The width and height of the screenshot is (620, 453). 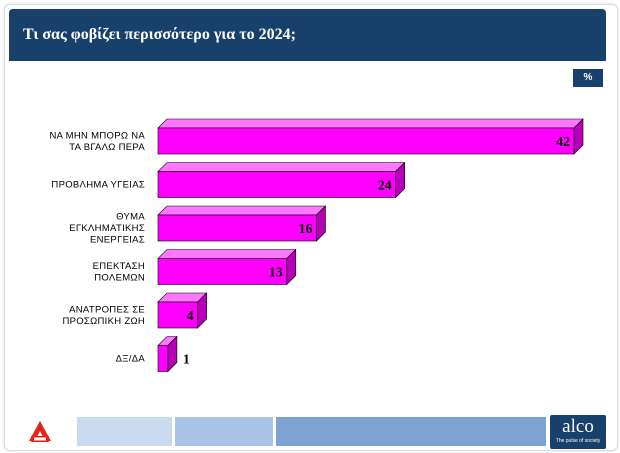 What do you see at coordinates (307, 35) in the screenshot?
I see `title-bar: Τι σας φοβίζει περισσότερο για το 2024;` at bounding box center [307, 35].